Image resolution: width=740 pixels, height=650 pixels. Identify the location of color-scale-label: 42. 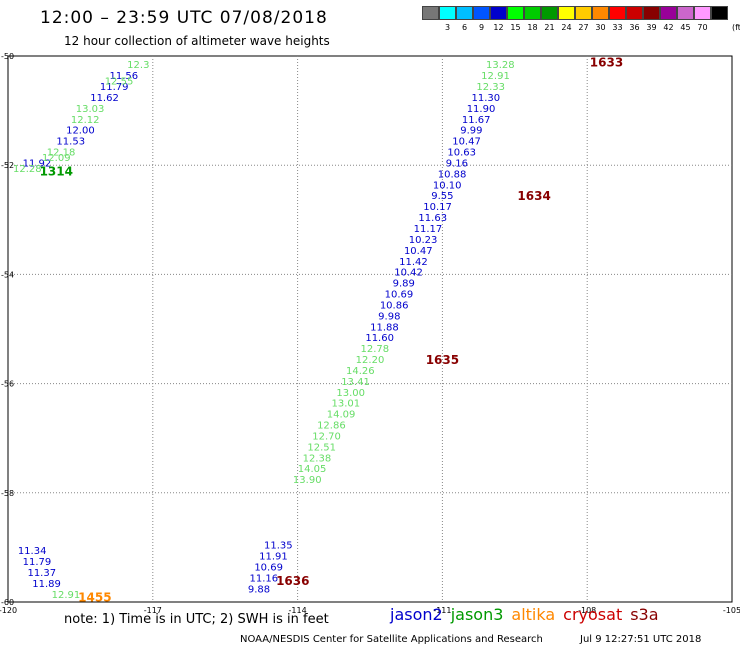
(668, 27).